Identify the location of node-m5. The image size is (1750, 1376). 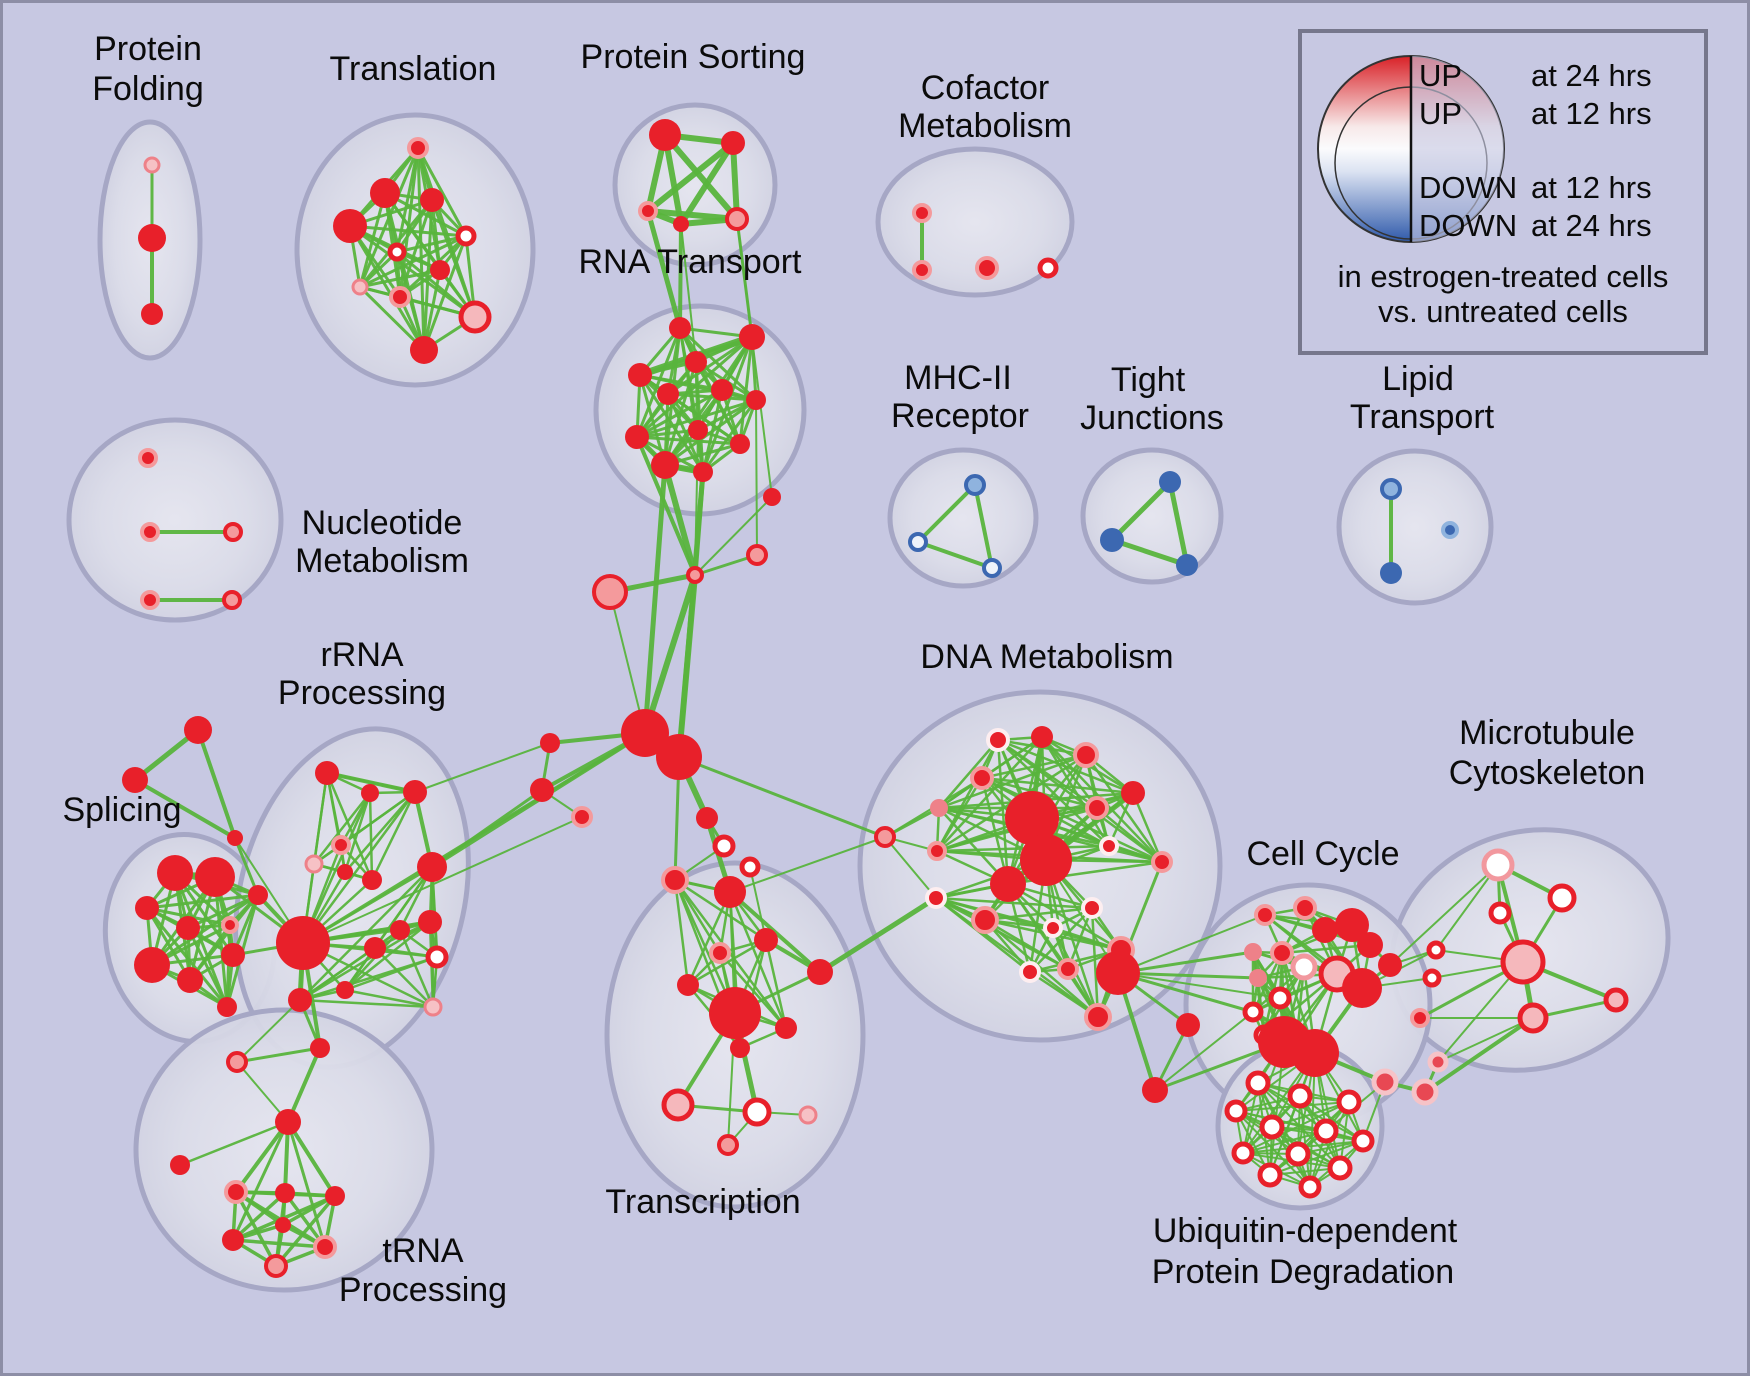
(1616, 1000).